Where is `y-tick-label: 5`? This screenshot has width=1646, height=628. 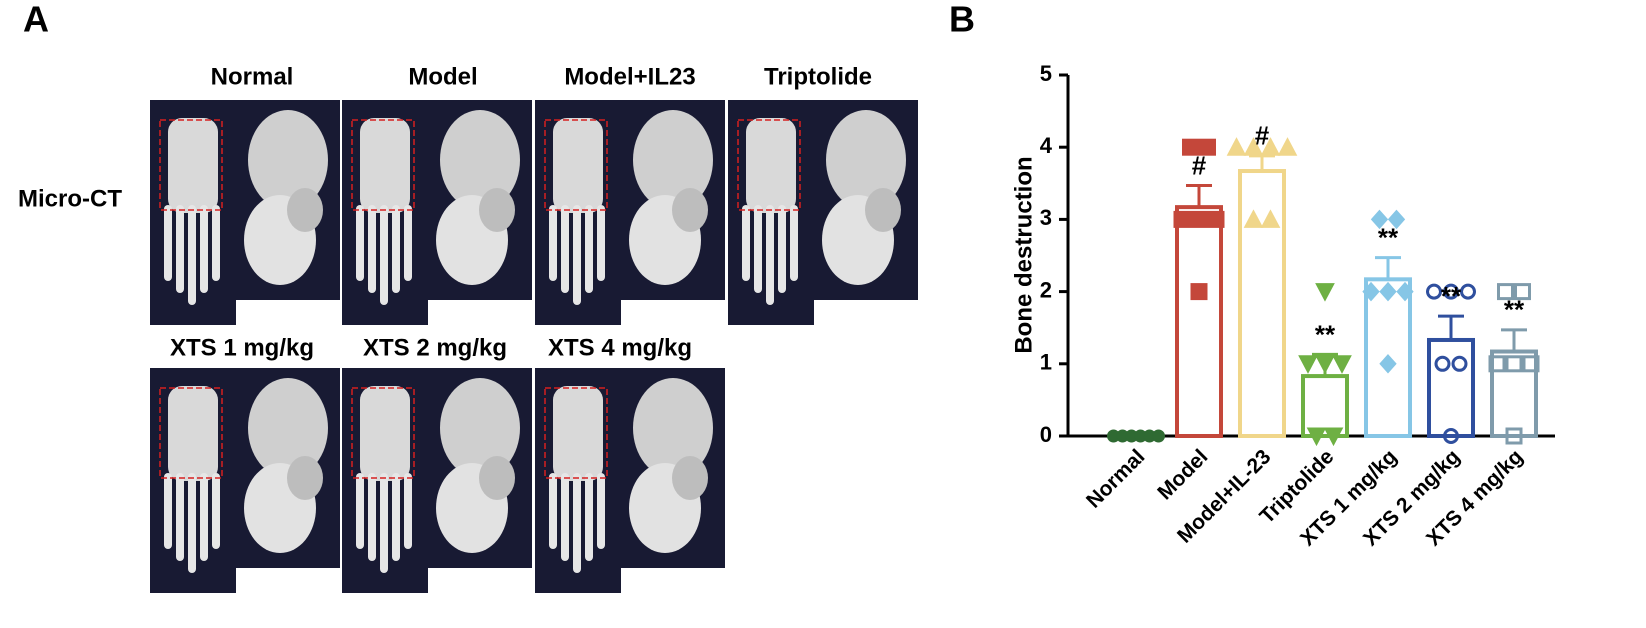 y-tick-label: 5 is located at coordinates (1046, 73).